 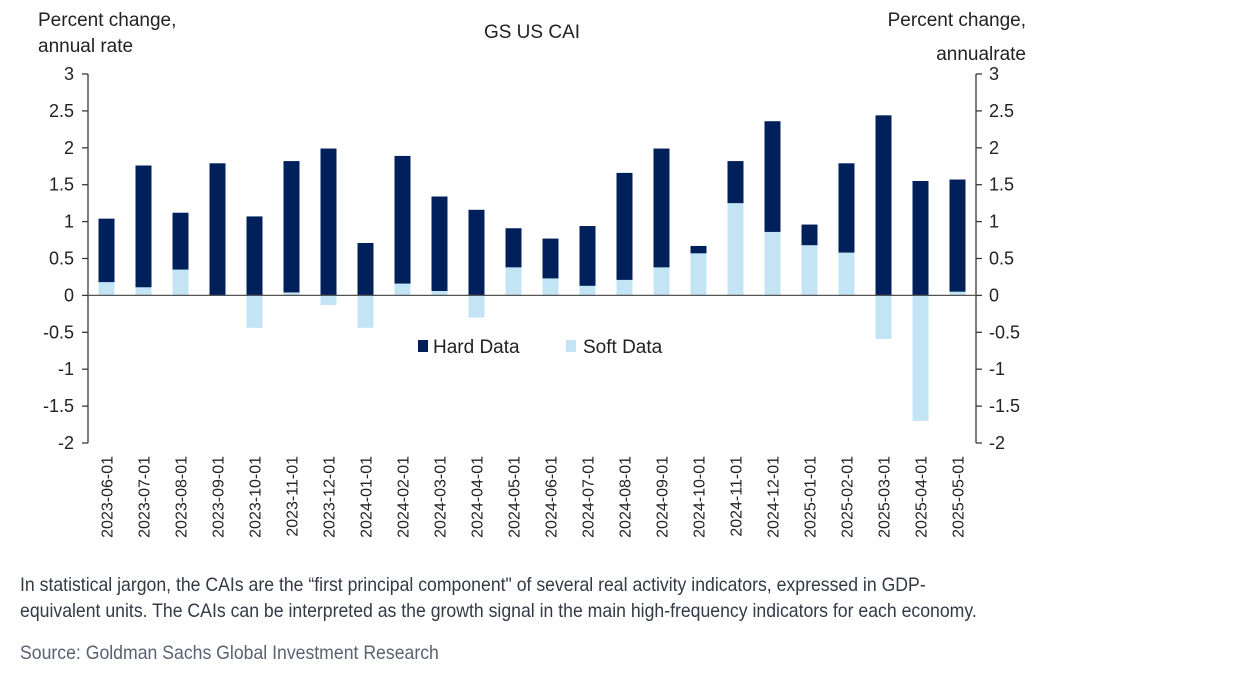 I want to click on left-y-tick-label: 2, so click(x=69, y=148).